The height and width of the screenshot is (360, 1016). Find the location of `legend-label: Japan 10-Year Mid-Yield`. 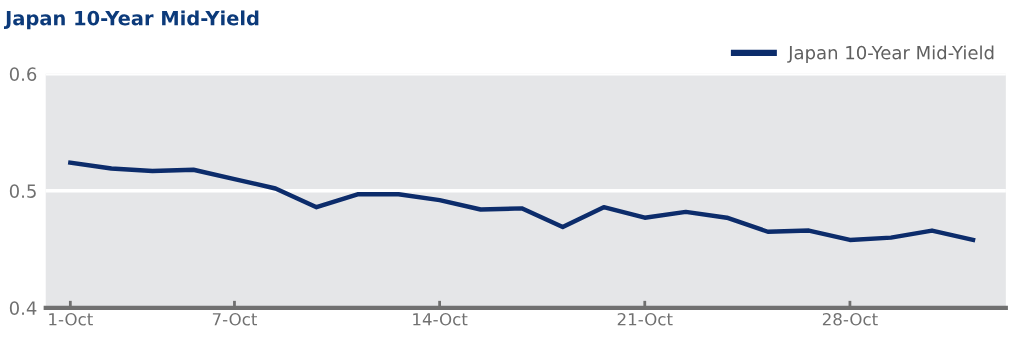

legend-label: Japan 10-Year Mid-Yield is located at coordinates (890, 54).